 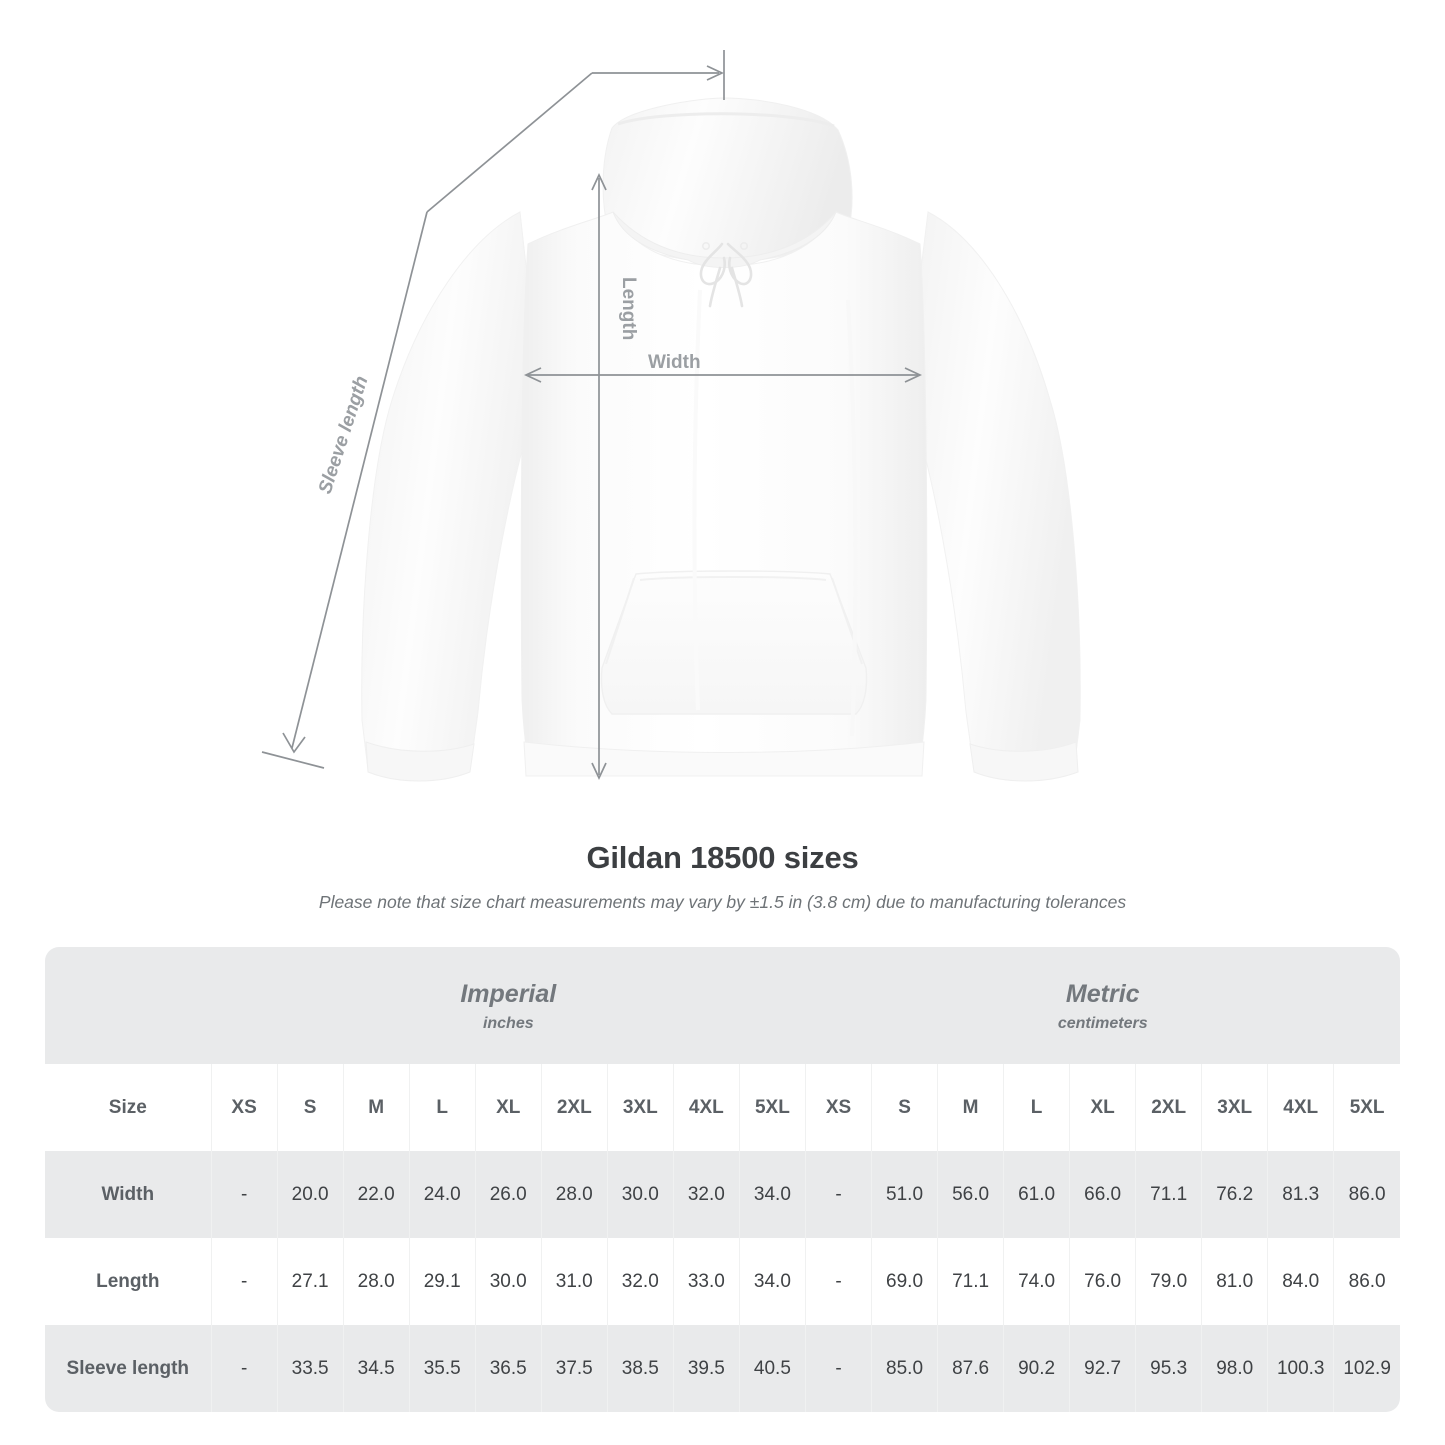 What do you see at coordinates (1366, 1194) in the screenshot?
I see `cell-width-met-5xl: 86.0` at bounding box center [1366, 1194].